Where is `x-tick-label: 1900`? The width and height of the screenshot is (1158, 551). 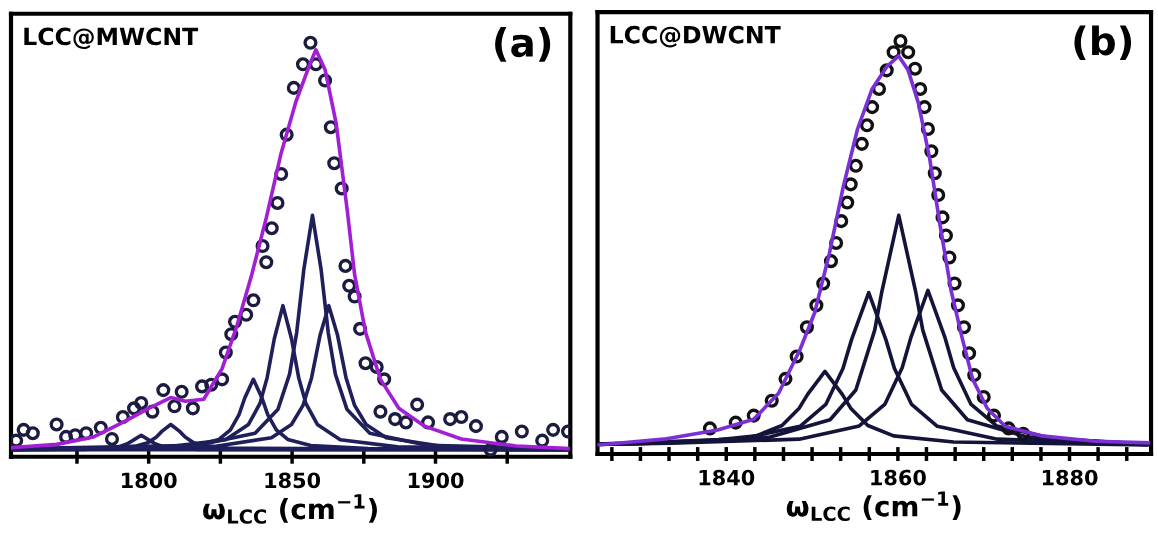 x-tick-label: 1900 is located at coordinates (436, 480).